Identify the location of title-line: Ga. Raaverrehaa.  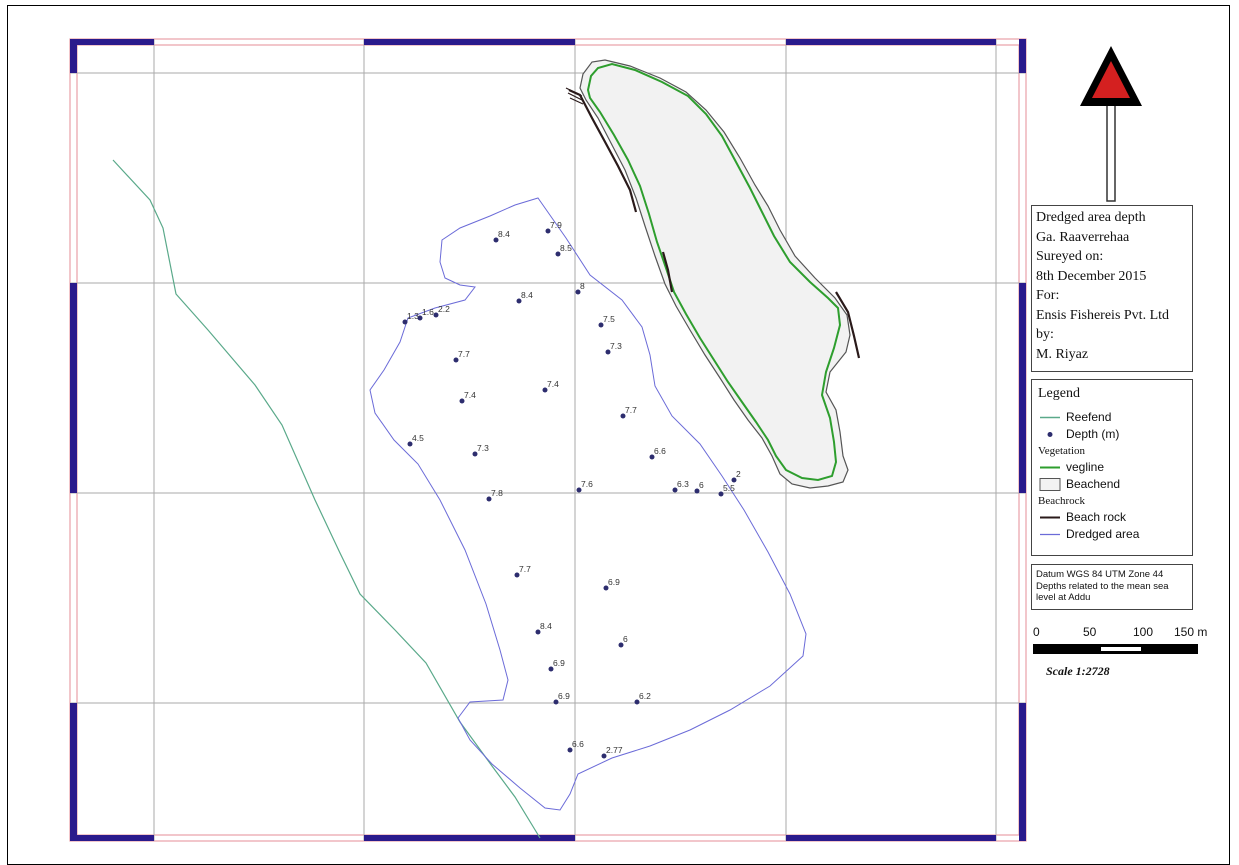
(1083, 237).